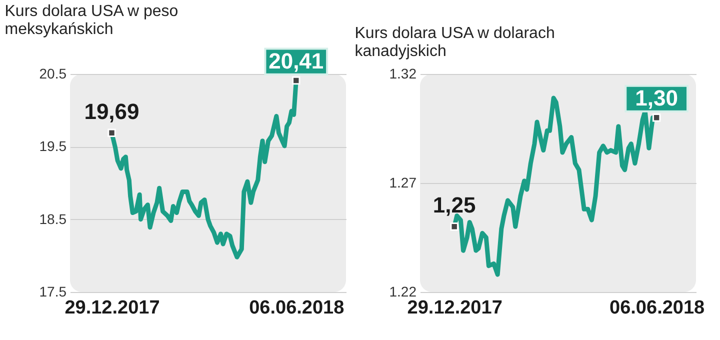  What do you see at coordinates (53, 74) in the screenshot?
I see `y-tick-label: 20.5` at bounding box center [53, 74].